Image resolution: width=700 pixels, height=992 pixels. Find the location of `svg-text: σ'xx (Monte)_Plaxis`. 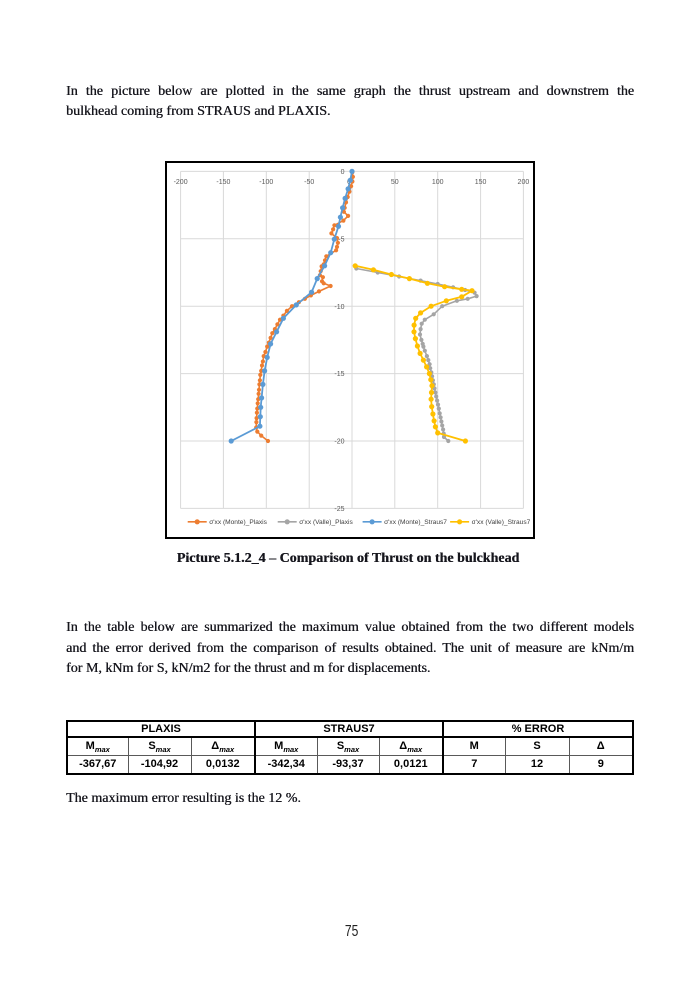

svg-text: σ'xx (Monte)_Plaxis is located at coordinates (238, 522).